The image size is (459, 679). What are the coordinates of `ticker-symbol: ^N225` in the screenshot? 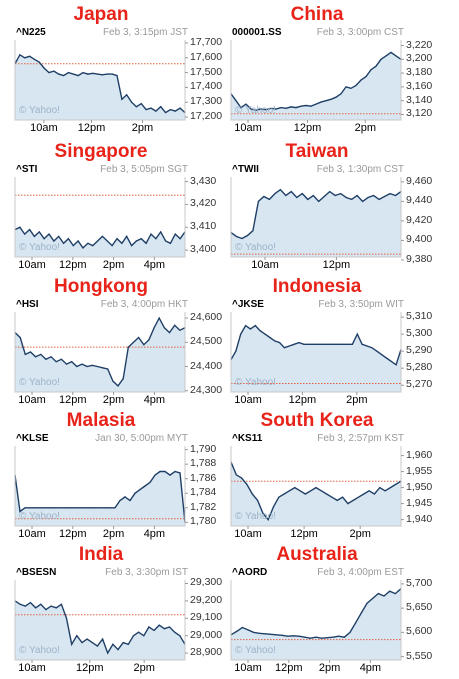 It's located at (31, 32).